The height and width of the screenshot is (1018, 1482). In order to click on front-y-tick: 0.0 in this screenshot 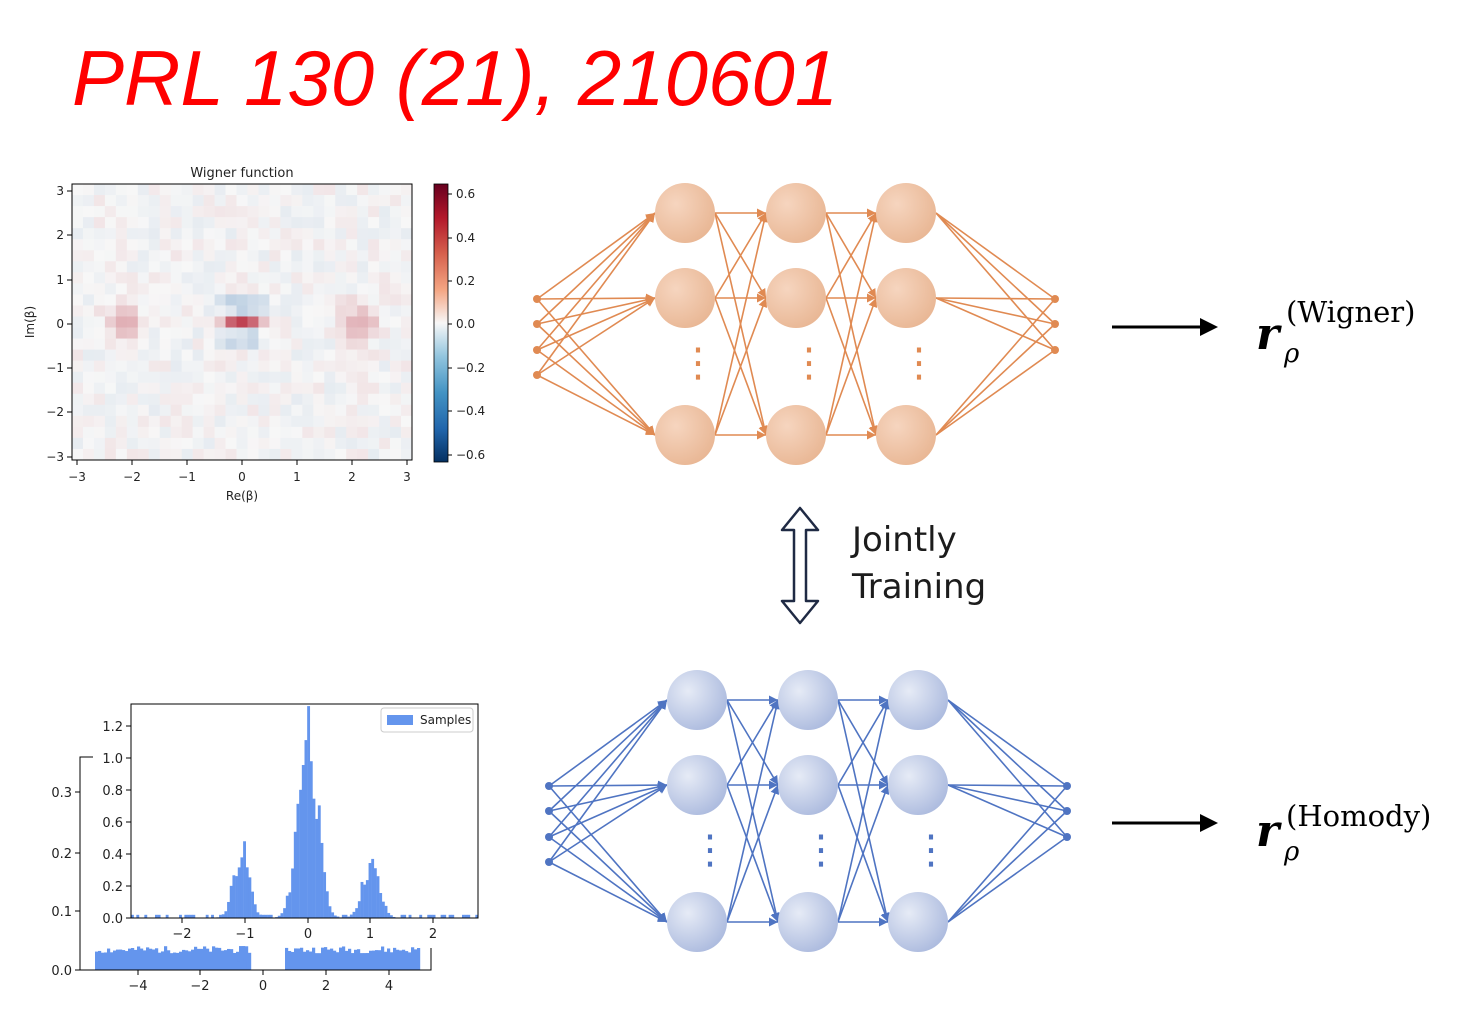, I will do `click(112, 919)`.